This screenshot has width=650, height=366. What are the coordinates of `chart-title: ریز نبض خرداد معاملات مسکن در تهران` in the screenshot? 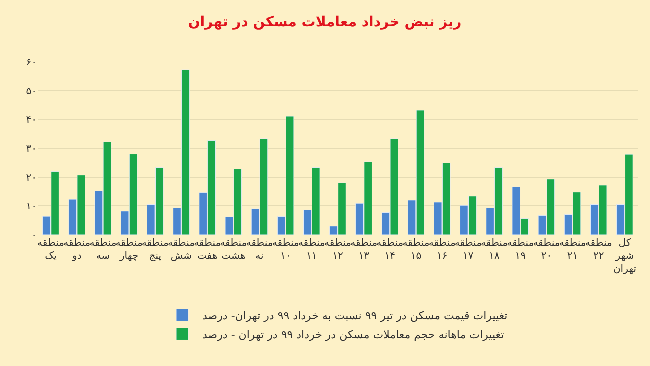 It's located at (325, 22).